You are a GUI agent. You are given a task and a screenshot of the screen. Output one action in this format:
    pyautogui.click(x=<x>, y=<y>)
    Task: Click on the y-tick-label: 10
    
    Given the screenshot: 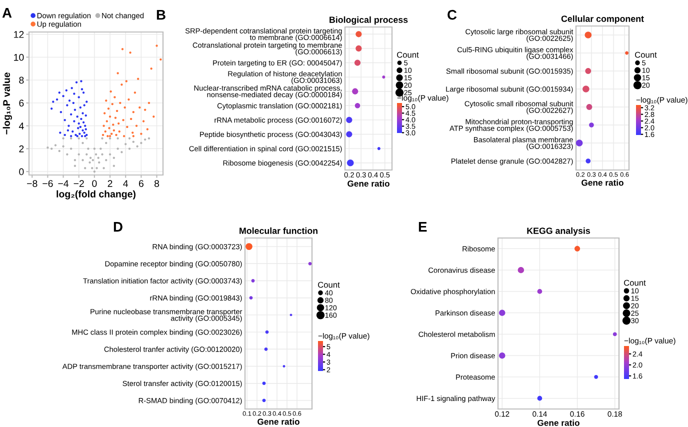 What is the action you would take?
    pyautogui.click(x=19, y=57)
    